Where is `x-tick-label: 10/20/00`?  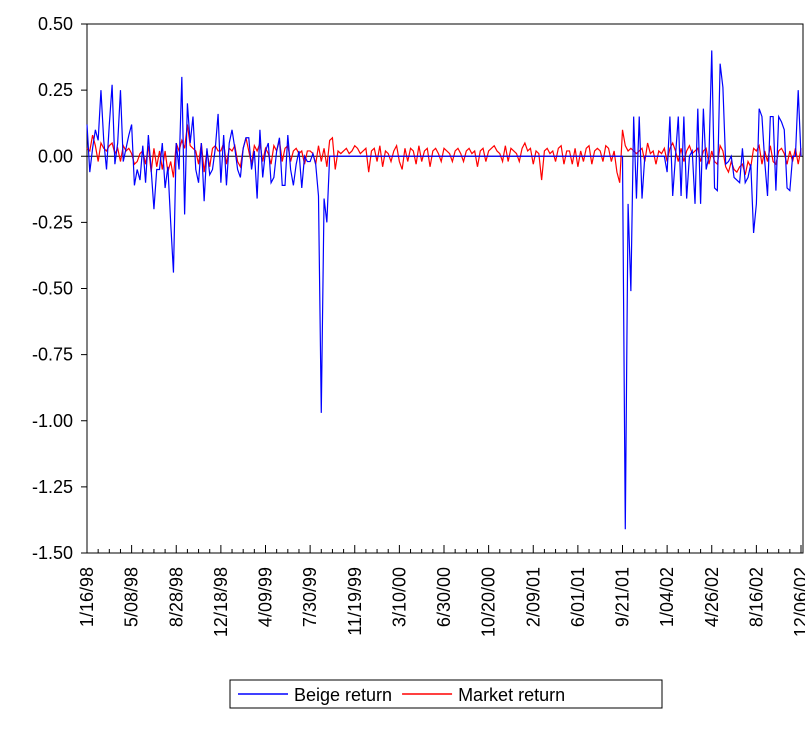
x-tick-label: 10/20/00 is located at coordinates (489, 602).